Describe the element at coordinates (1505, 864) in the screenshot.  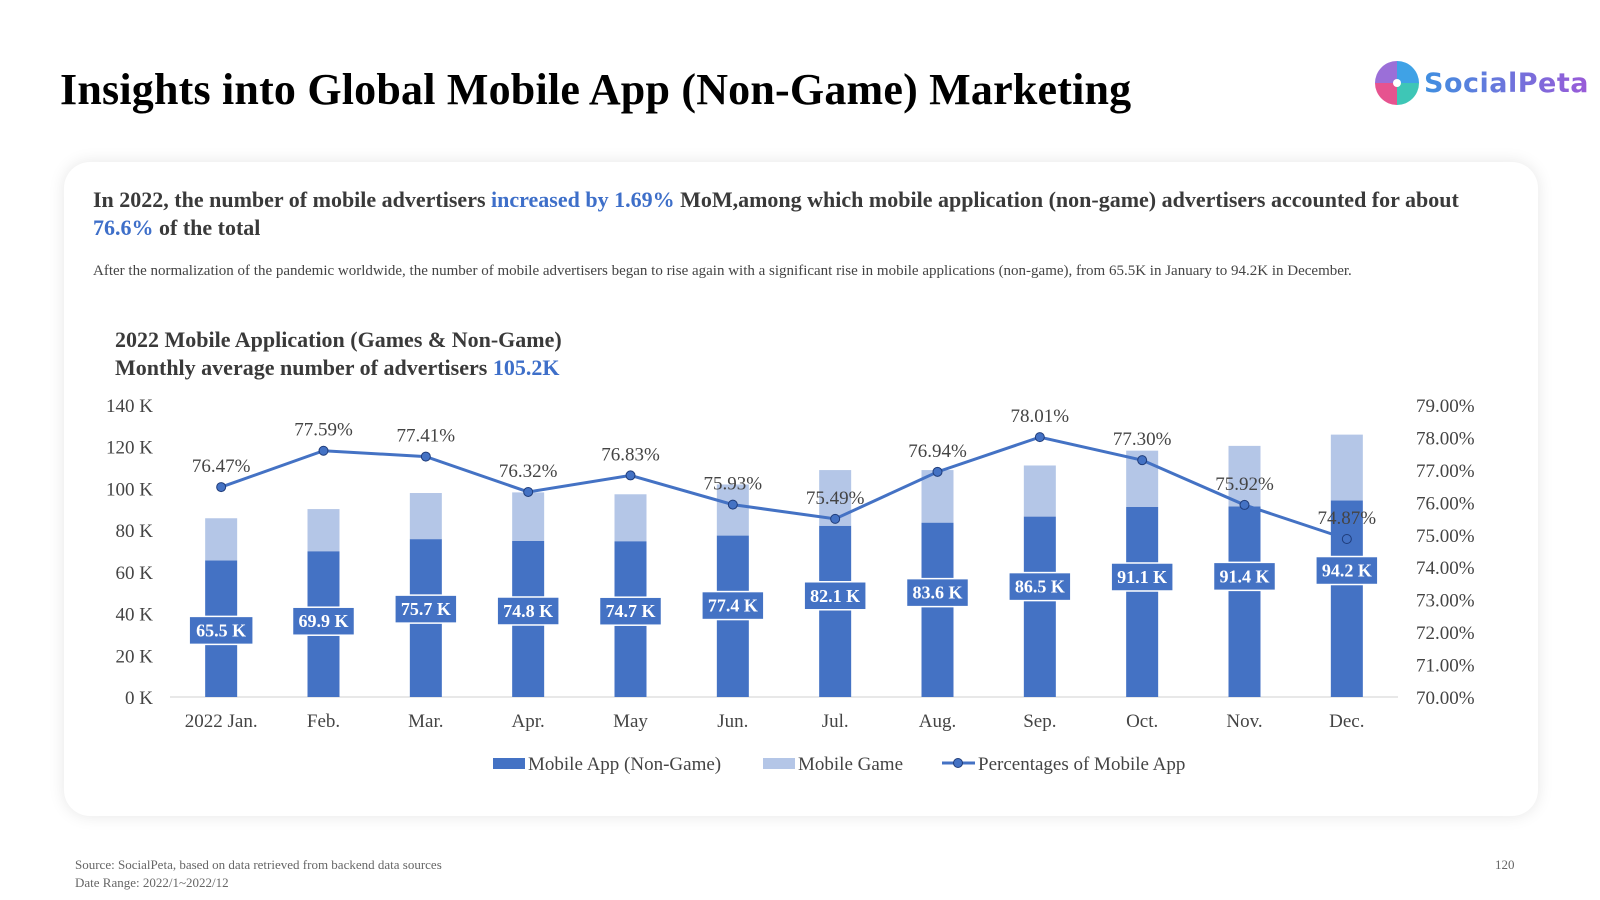
I see `page-number: 120` at that location.